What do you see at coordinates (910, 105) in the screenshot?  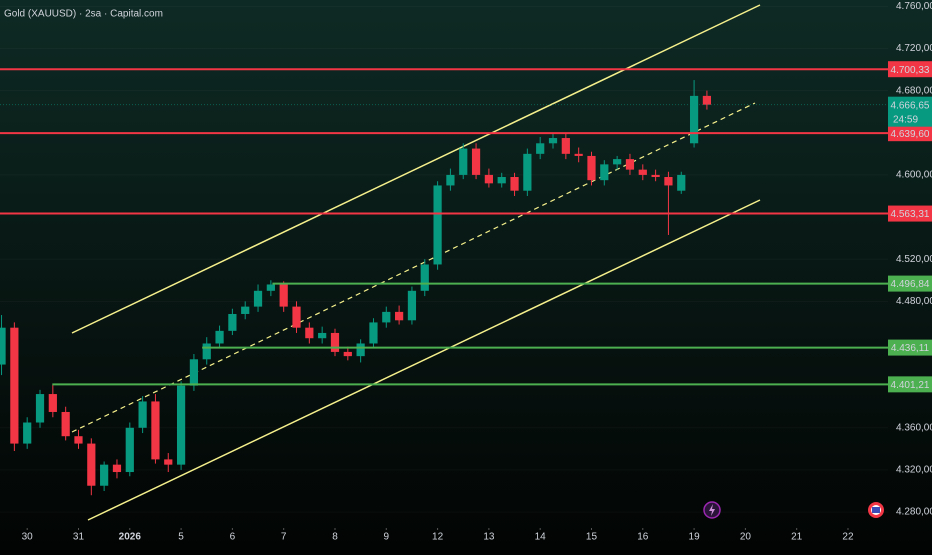 I see `last-price-label: 4.666,65` at bounding box center [910, 105].